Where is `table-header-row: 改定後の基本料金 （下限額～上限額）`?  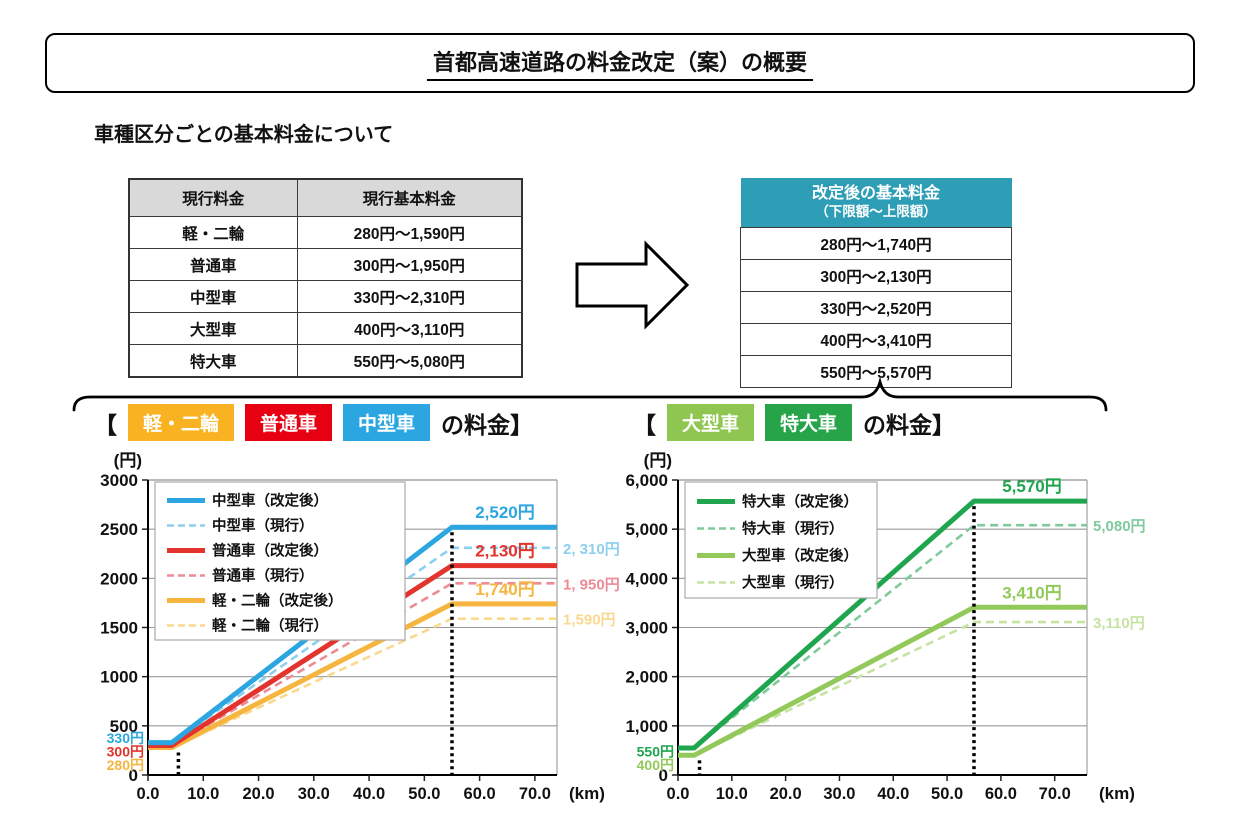 table-header-row: 改定後の基本料金 （下限額～上限額） is located at coordinates (876, 203).